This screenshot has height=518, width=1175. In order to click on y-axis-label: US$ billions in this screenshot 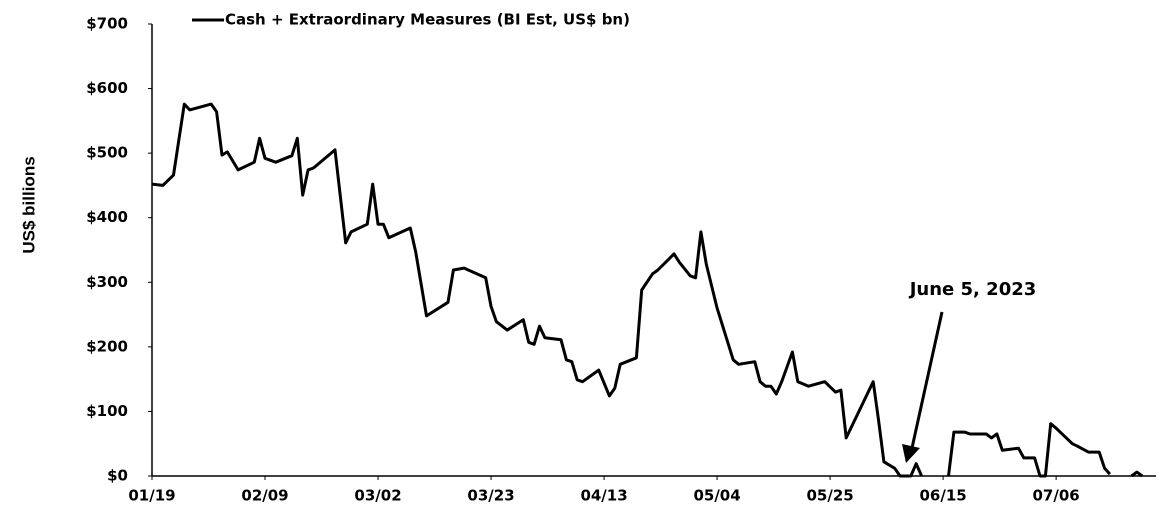, I will do `click(28, 204)`.